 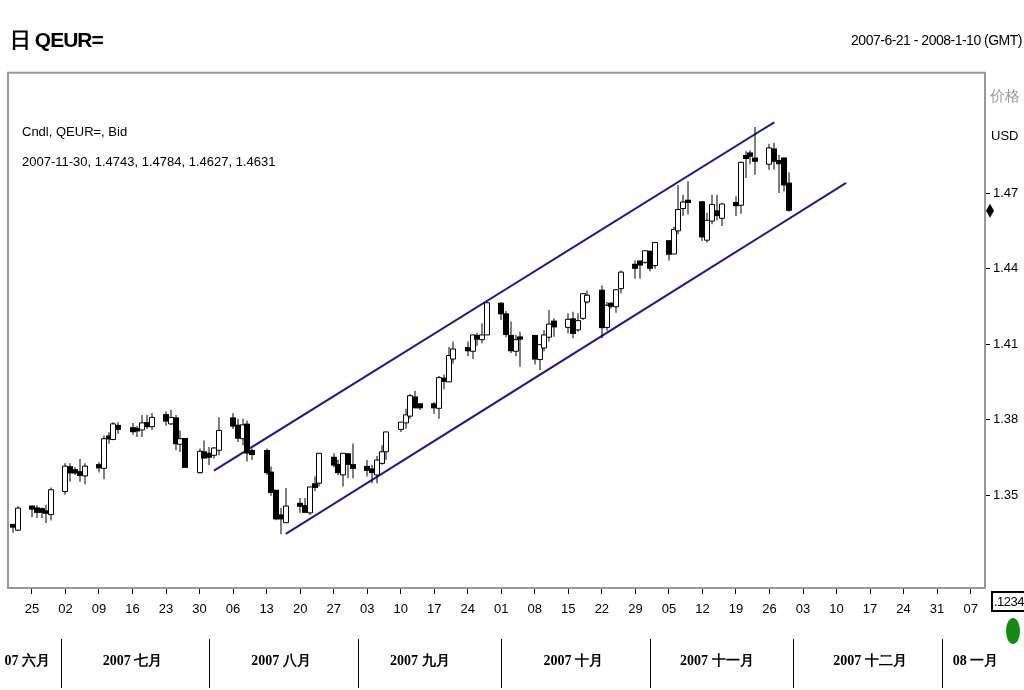 I want to click on x2-tick-label: 2007 九月, so click(x=420, y=661).